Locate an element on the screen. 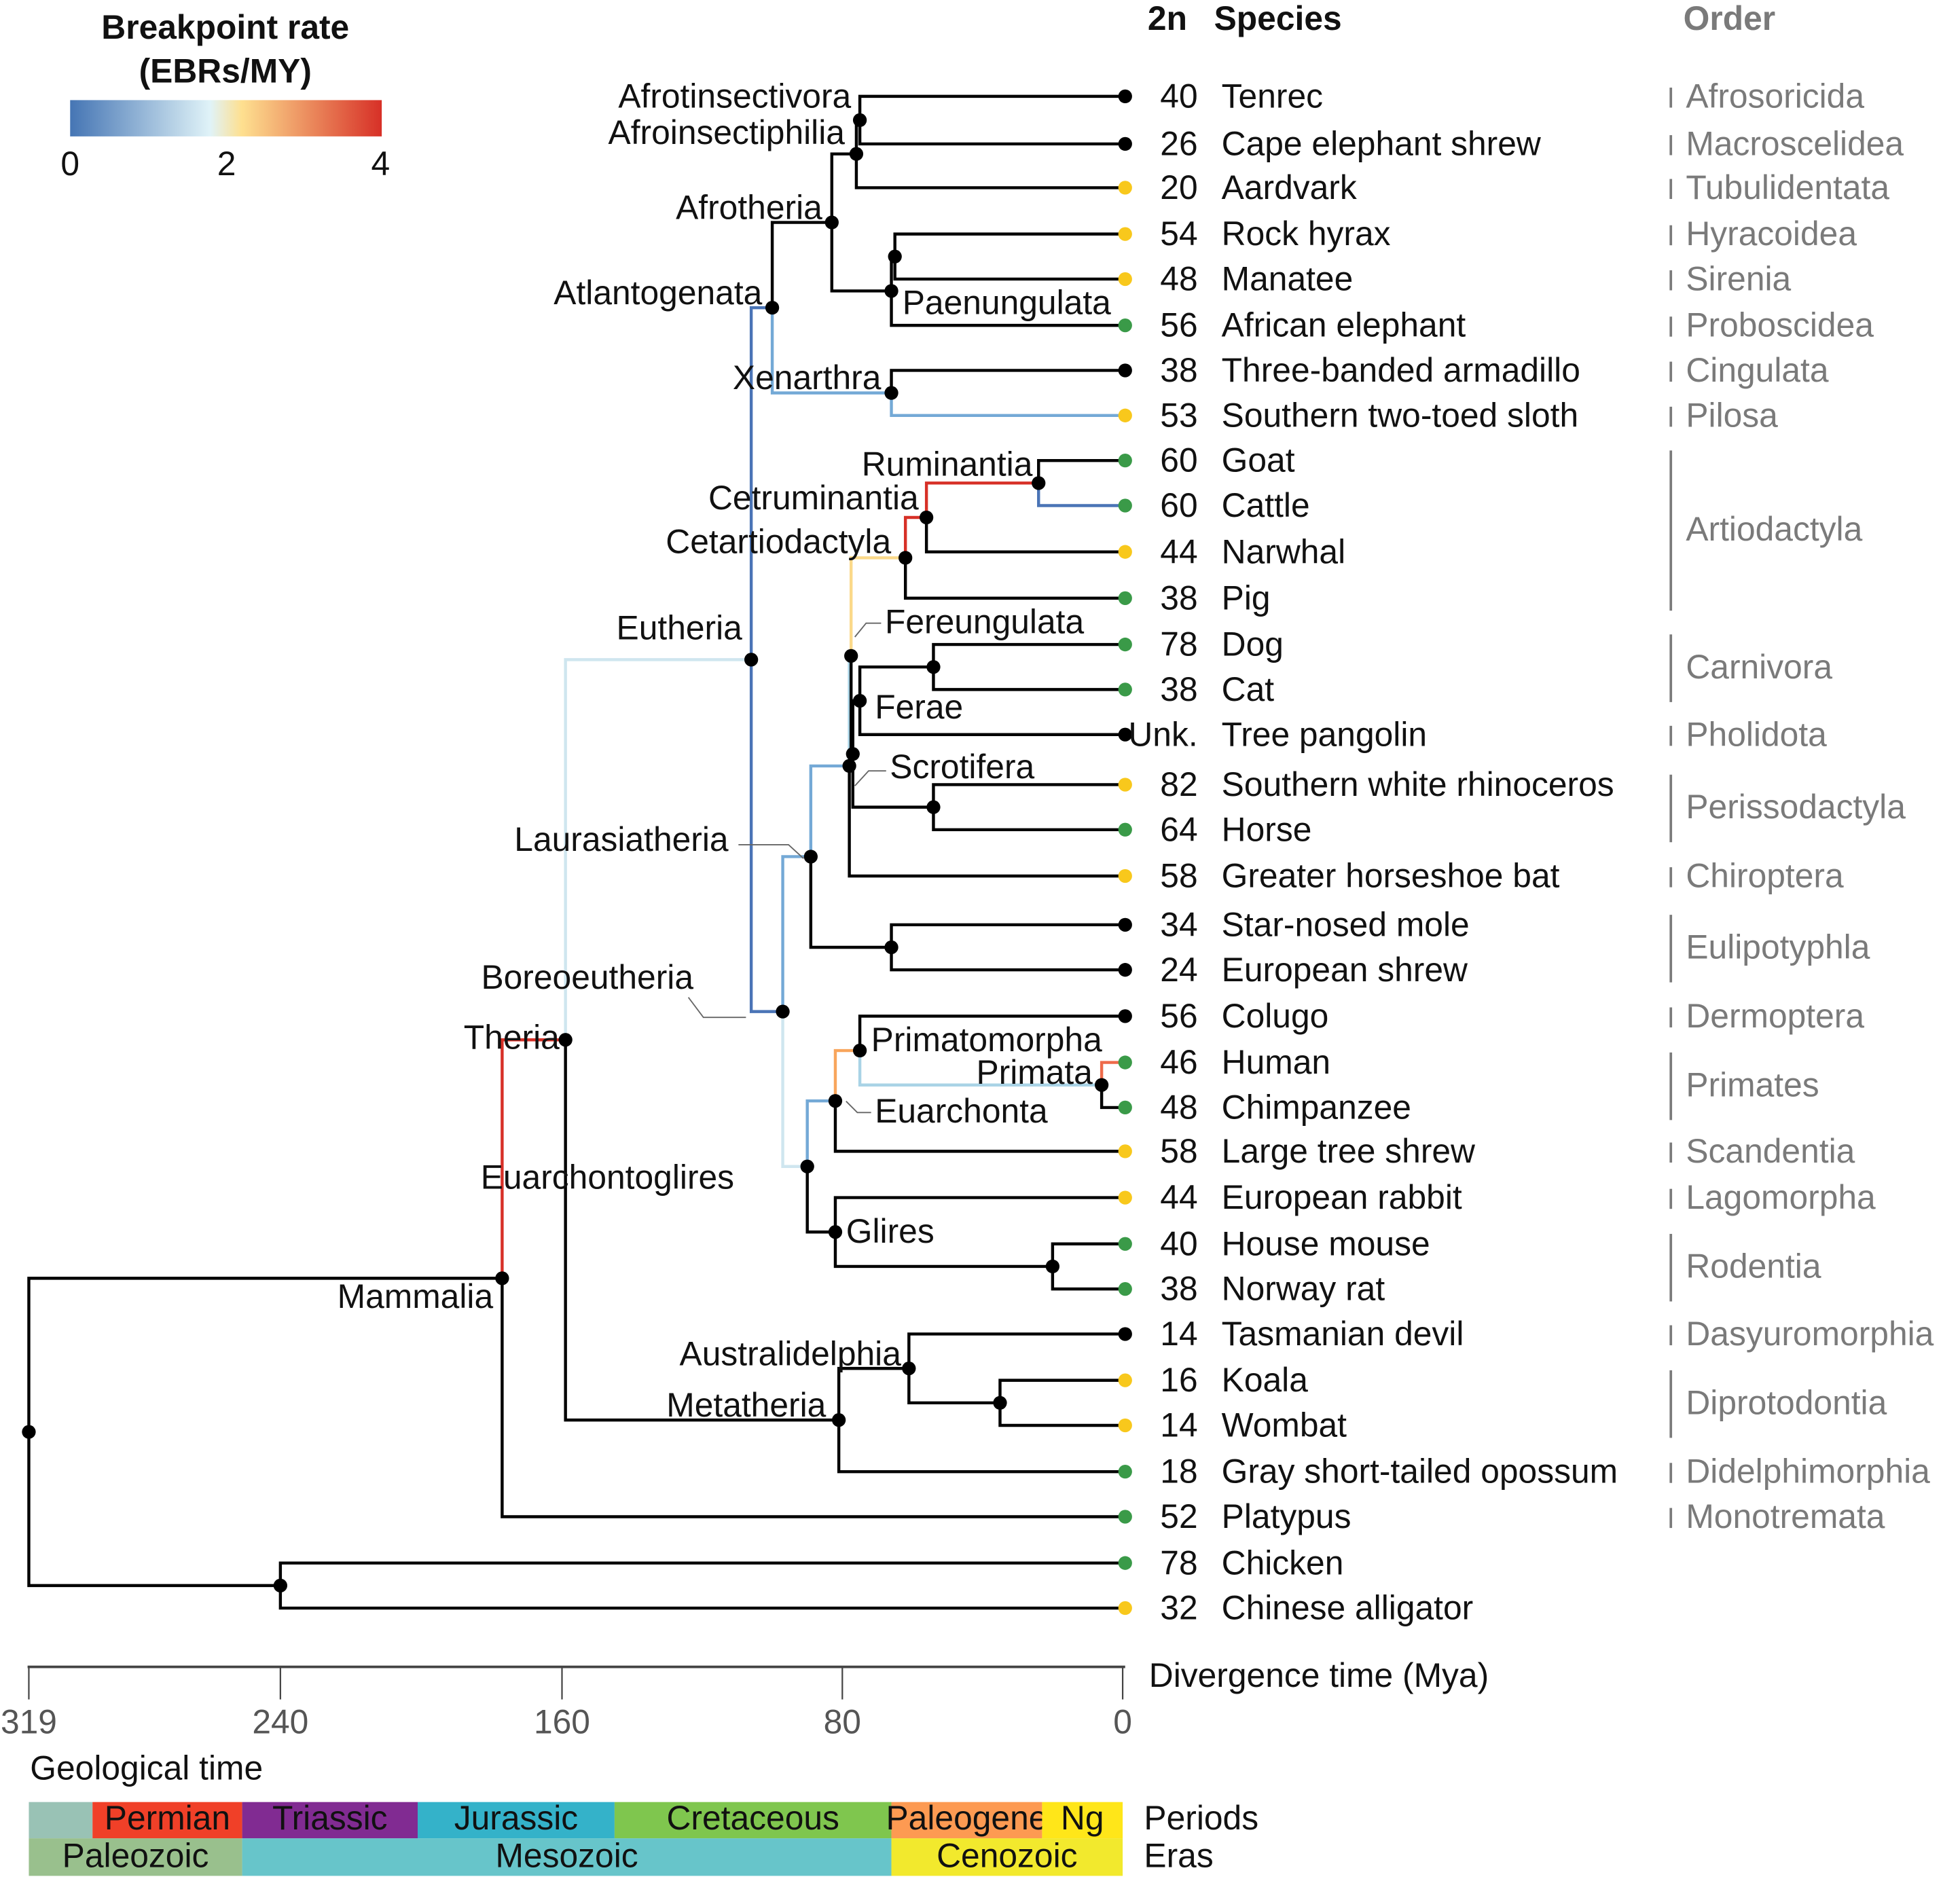  geology-title: Geological time is located at coordinates (146, 1768).